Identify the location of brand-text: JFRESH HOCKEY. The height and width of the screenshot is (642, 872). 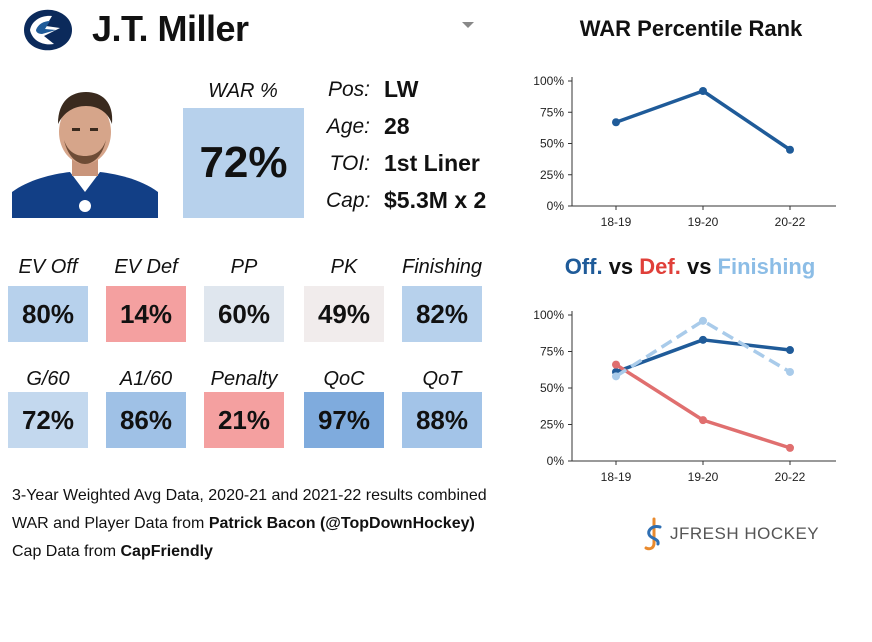
(745, 533).